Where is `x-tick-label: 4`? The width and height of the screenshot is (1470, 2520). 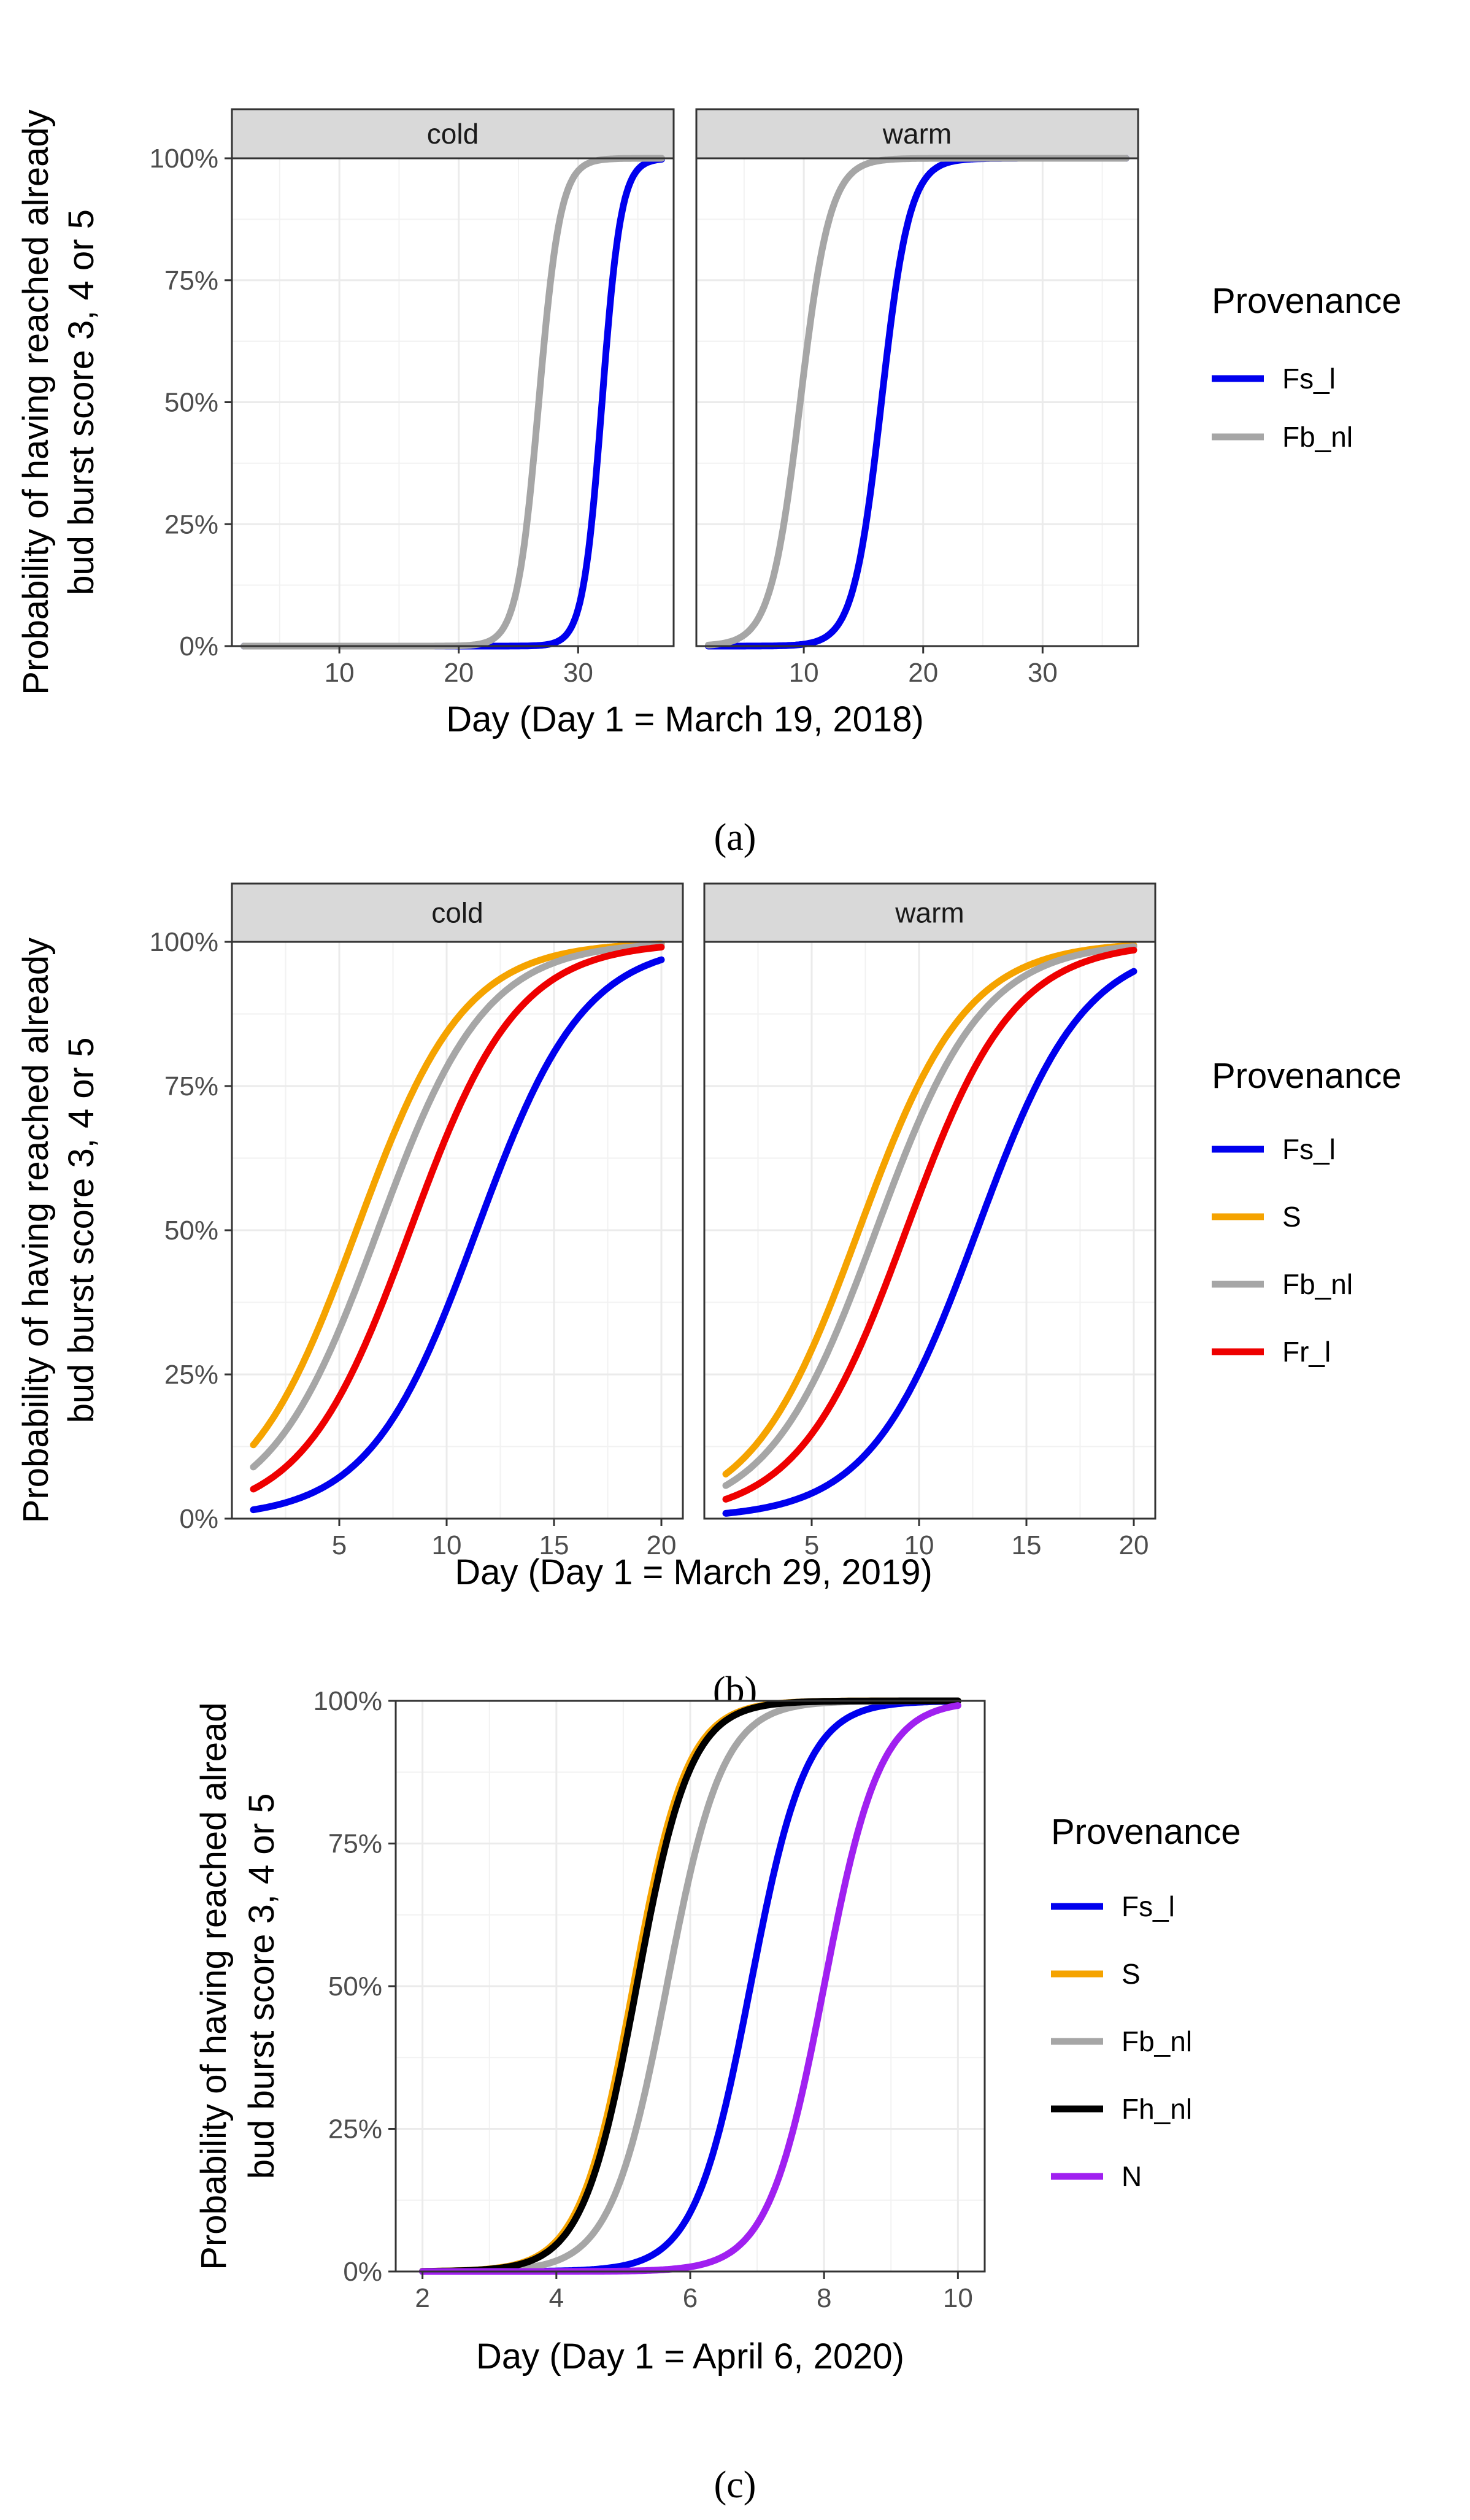 x-tick-label: 4 is located at coordinates (556, 2298).